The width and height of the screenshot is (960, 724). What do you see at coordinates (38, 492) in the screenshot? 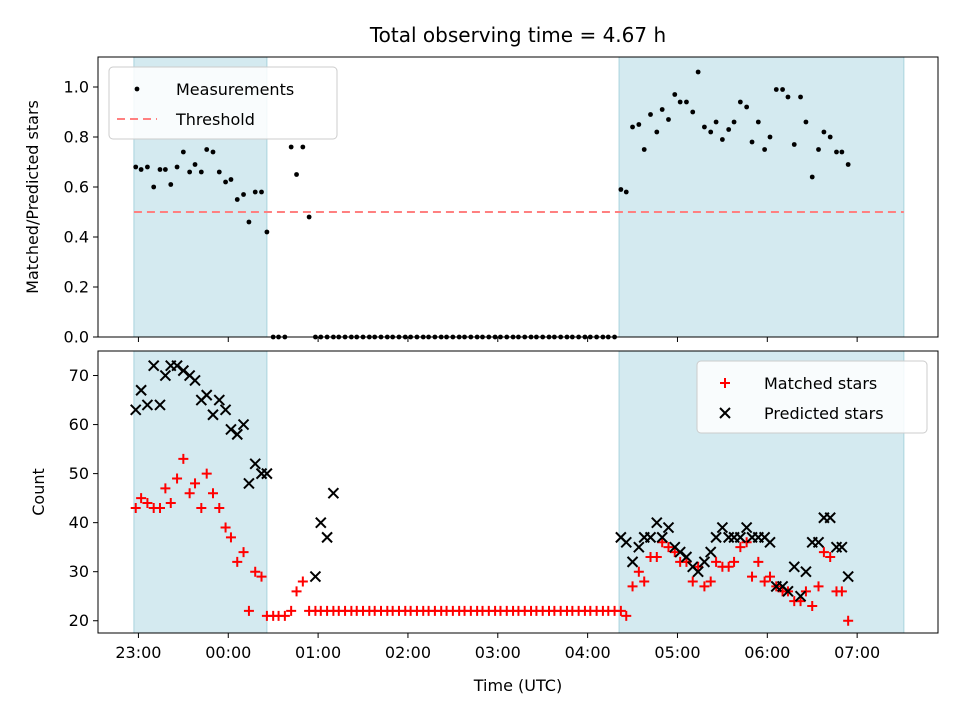
I see `bottom-y-axis-label: Count` at bounding box center [38, 492].